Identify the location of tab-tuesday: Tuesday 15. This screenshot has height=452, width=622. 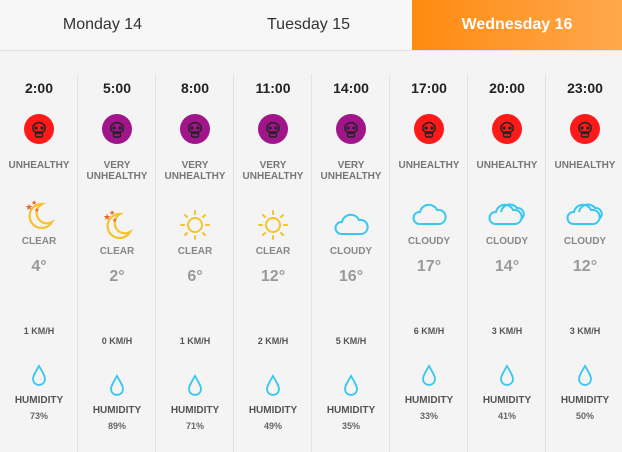
(308, 24).